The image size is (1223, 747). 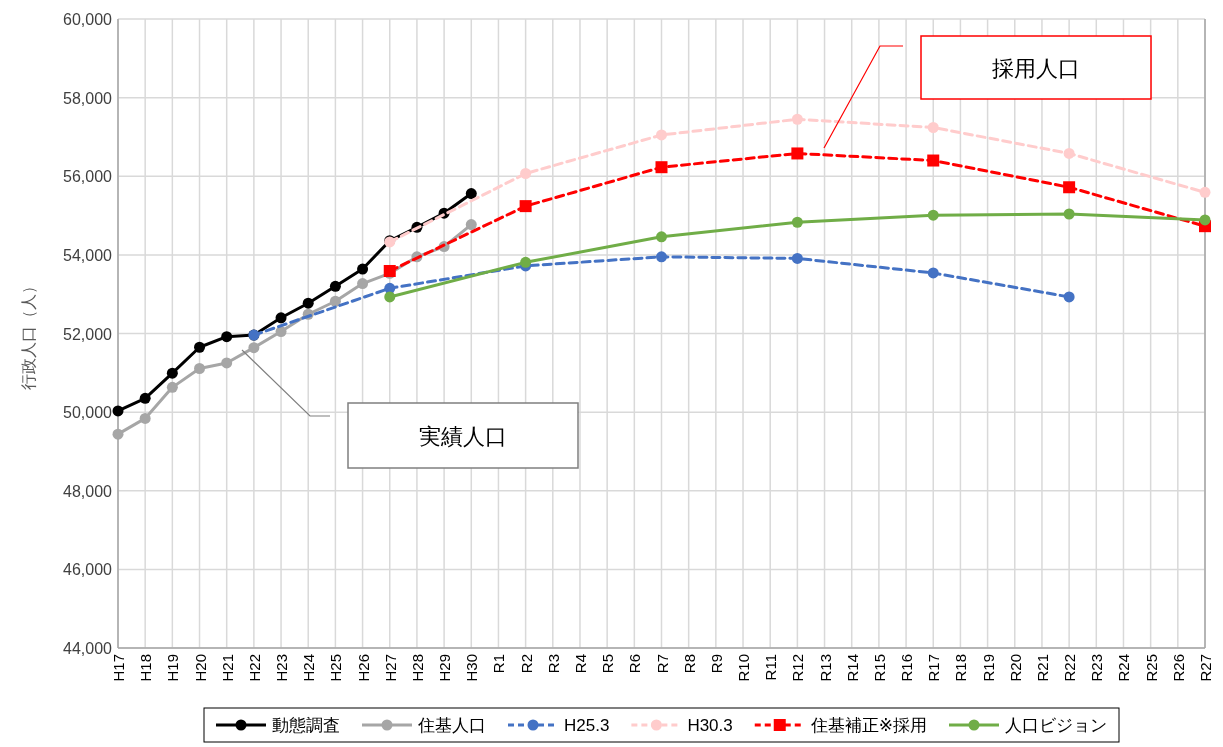 What do you see at coordinates (868, 725) in the screenshot?
I see `legend-label: 住基補正※採用` at bounding box center [868, 725].